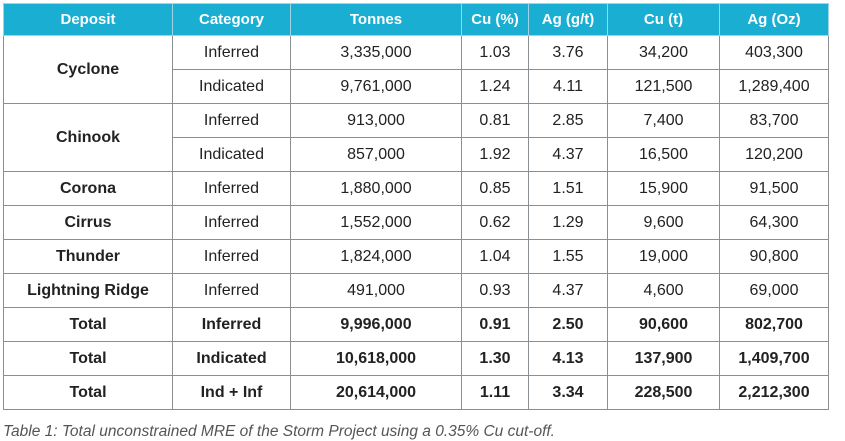  I want to click on header-cu-pct: Cu (%), so click(495, 19).